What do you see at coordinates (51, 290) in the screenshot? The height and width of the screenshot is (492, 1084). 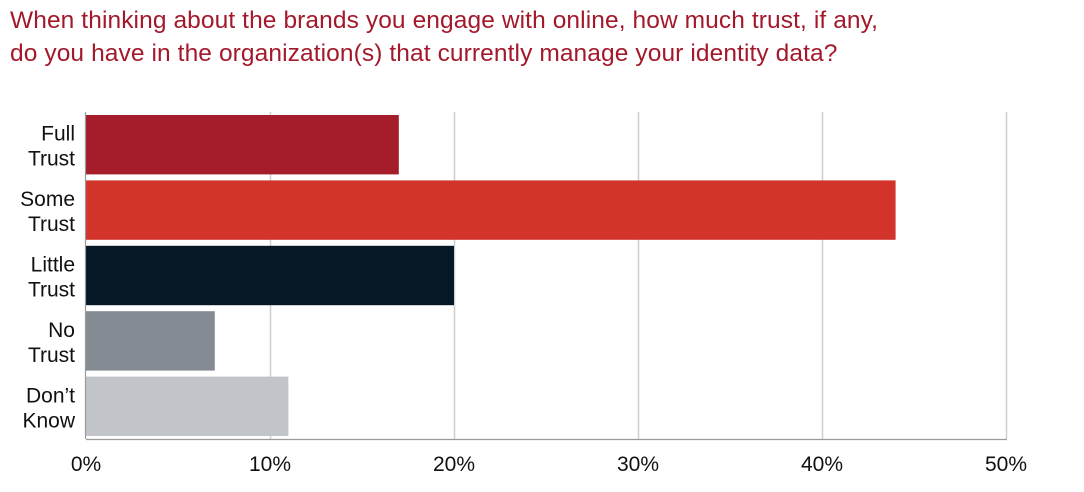 I see `category-label-2-1: Trust` at bounding box center [51, 290].